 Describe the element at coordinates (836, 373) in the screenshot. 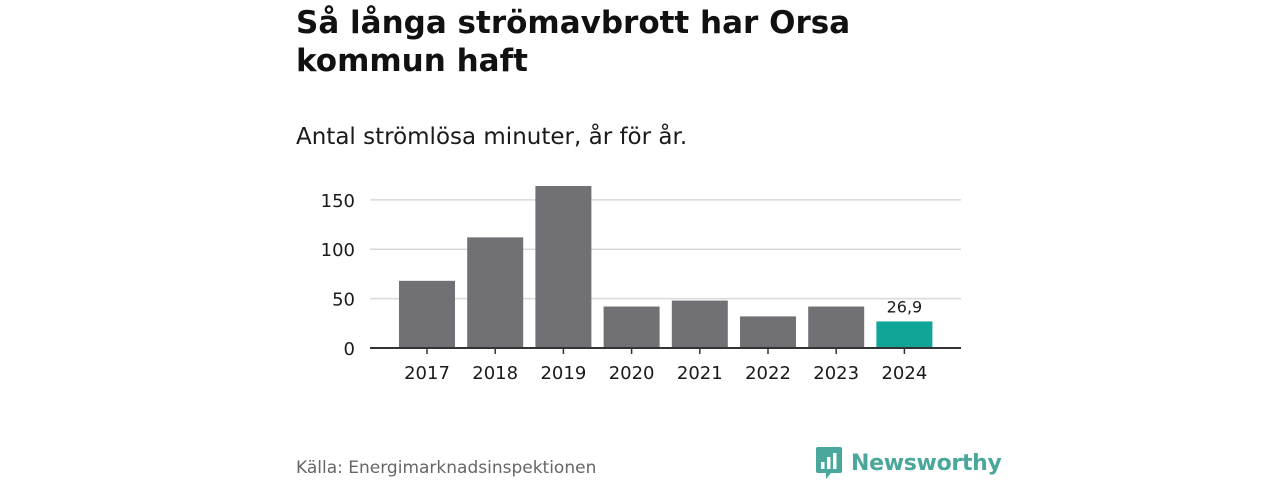

I see `x-tick-label: 2023` at that location.